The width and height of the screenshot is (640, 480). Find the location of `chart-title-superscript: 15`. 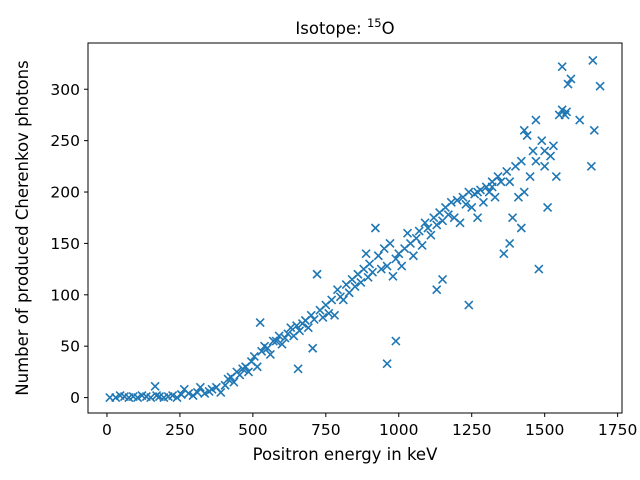

chart-title-superscript: 15 is located at coordinates (374, 23).